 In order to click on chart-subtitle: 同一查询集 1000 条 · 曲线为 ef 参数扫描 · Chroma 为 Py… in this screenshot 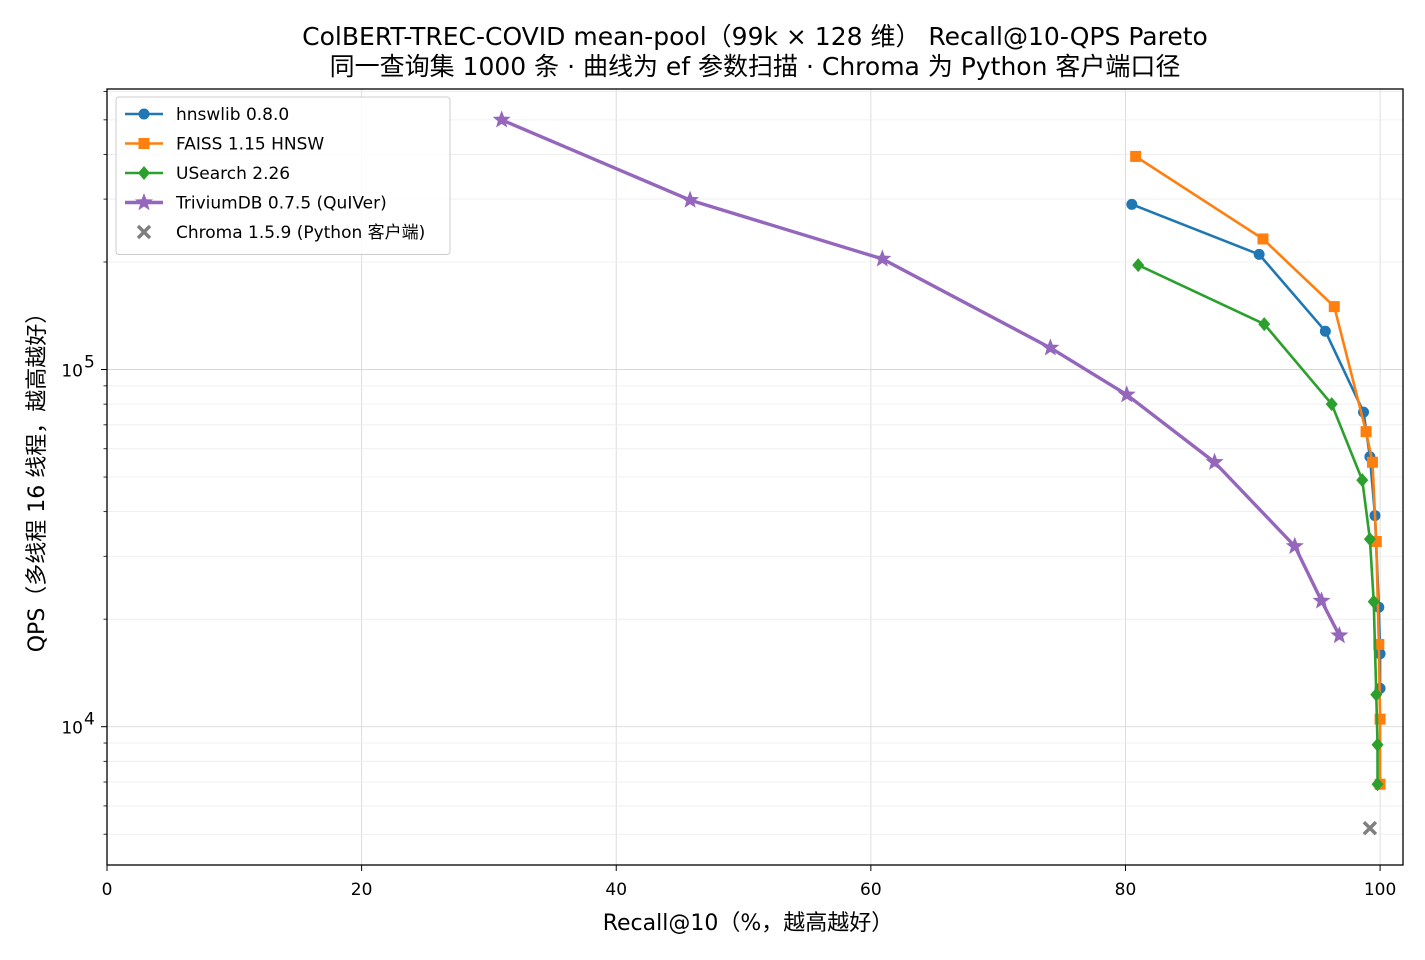, I will do `click(755, 66)`.